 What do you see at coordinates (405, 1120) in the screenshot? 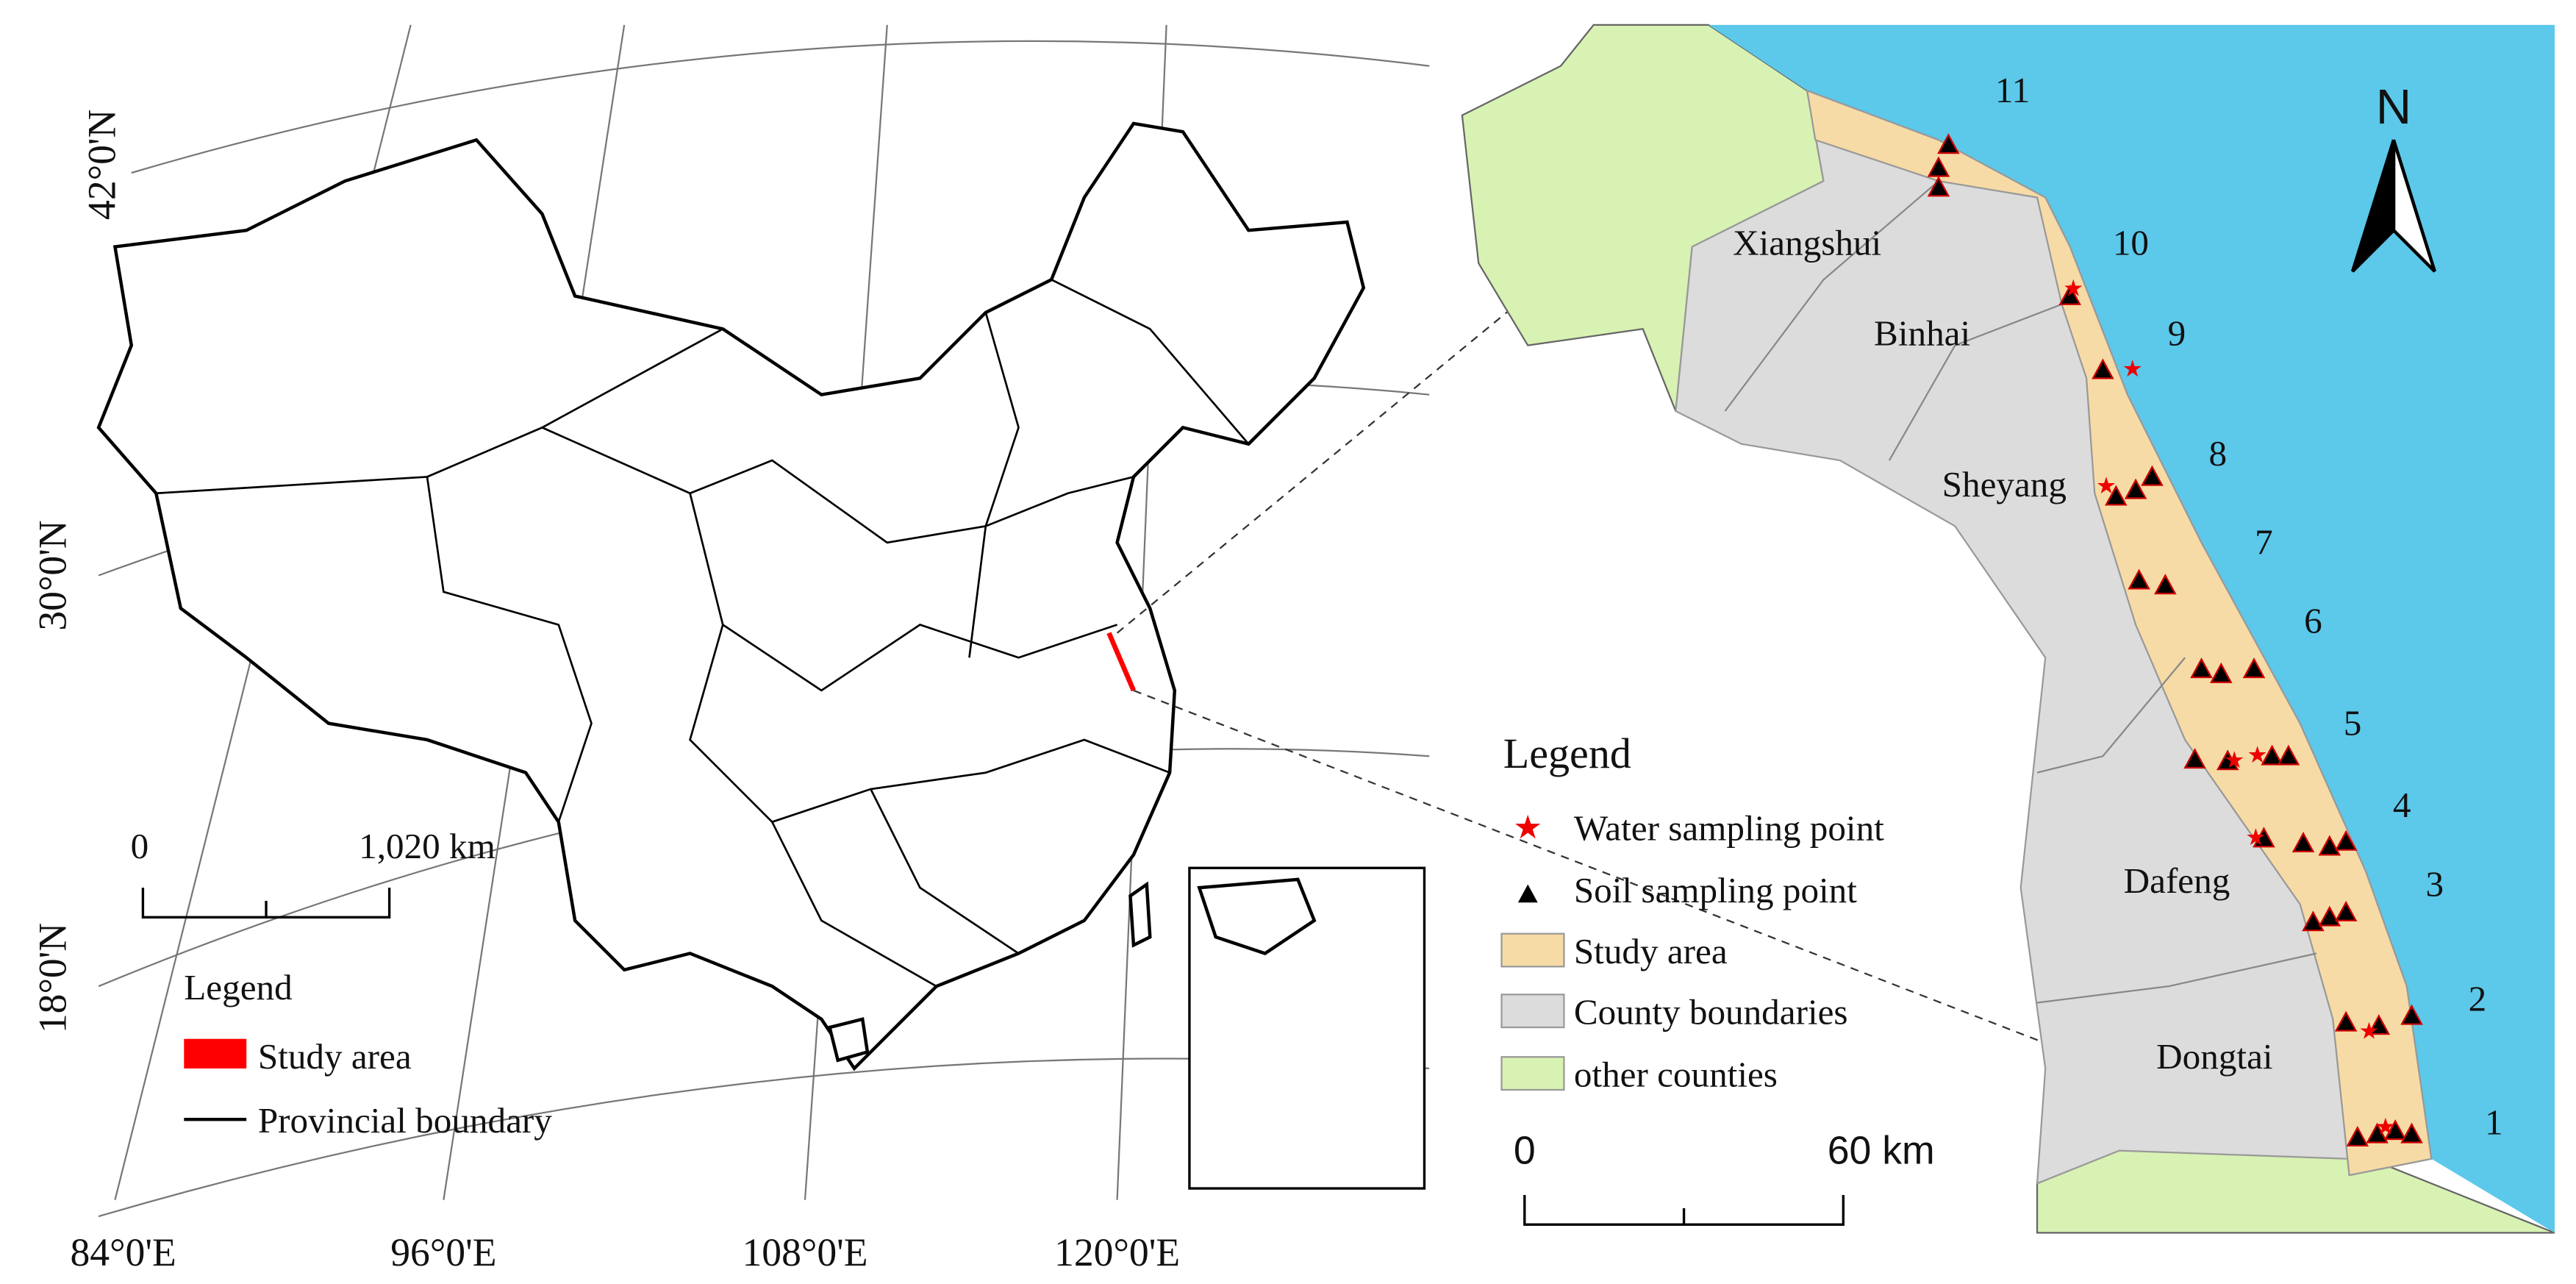
I see `legend-label: Provincial boundary` at bounding box center [405, 1120].